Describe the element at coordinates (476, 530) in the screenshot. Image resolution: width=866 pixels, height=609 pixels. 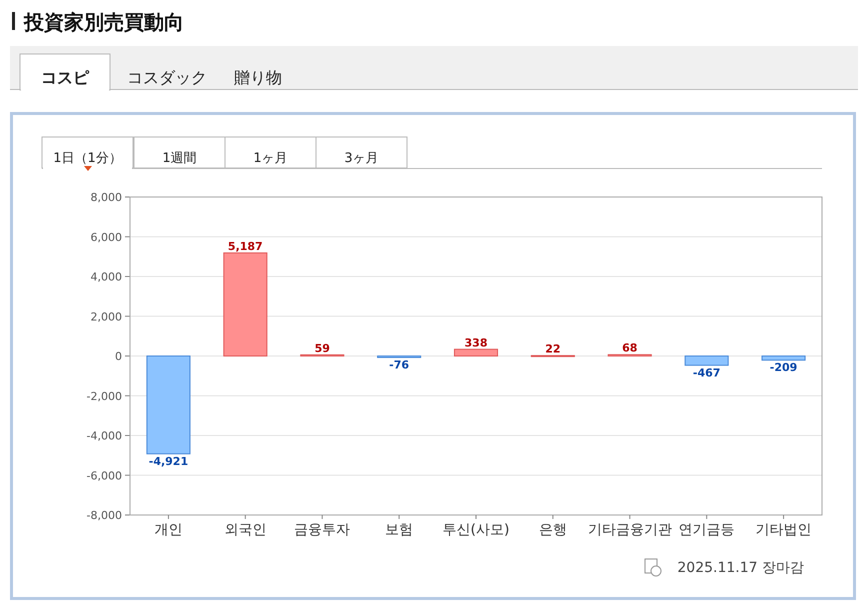
I see `x-tick-label: 투신(사모)` at that location.